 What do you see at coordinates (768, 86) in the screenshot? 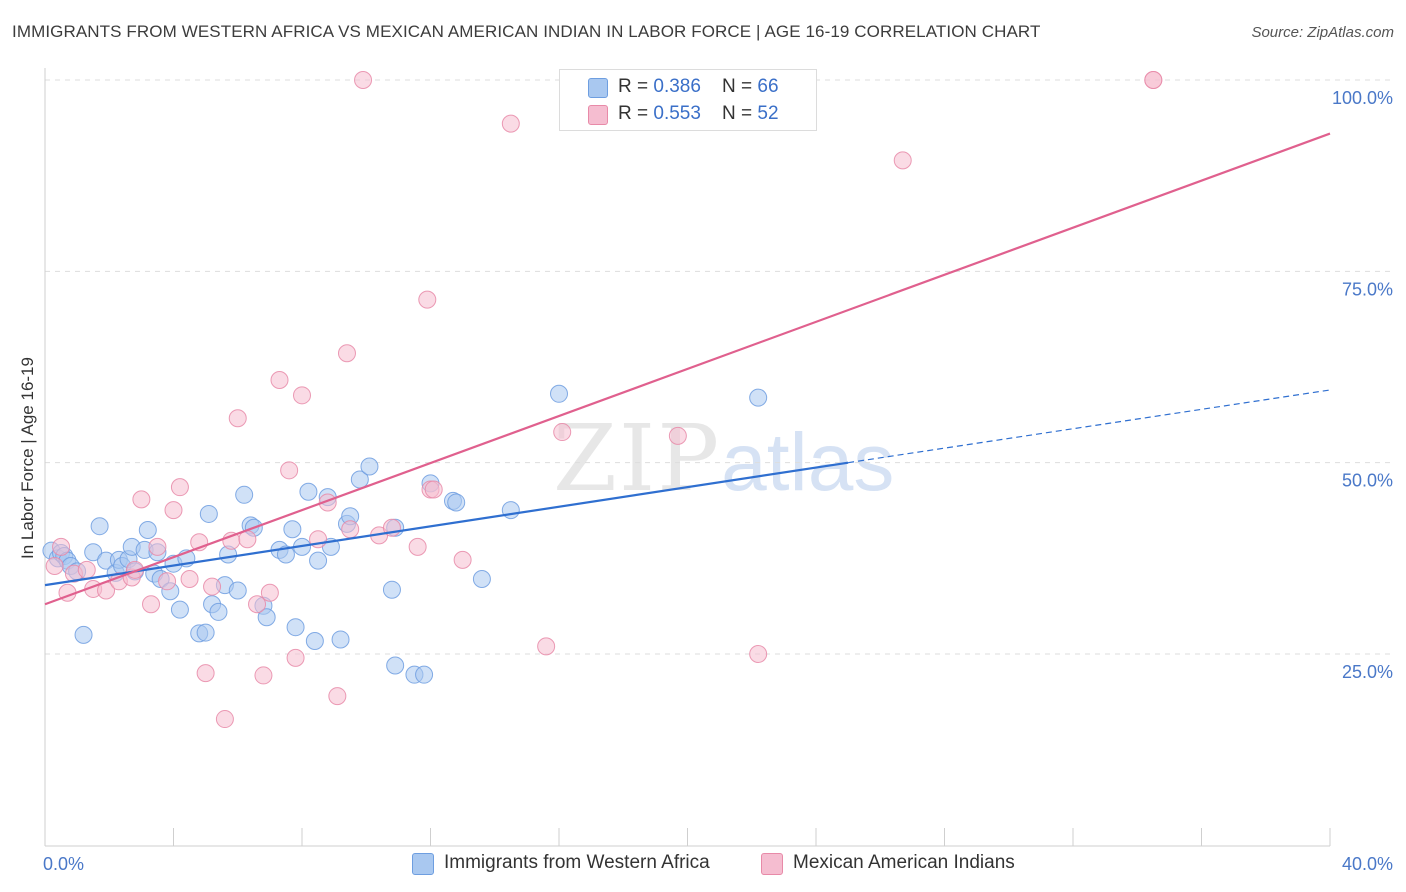
I see `legend-blue-n: 66` at bounding box center [768, 86].